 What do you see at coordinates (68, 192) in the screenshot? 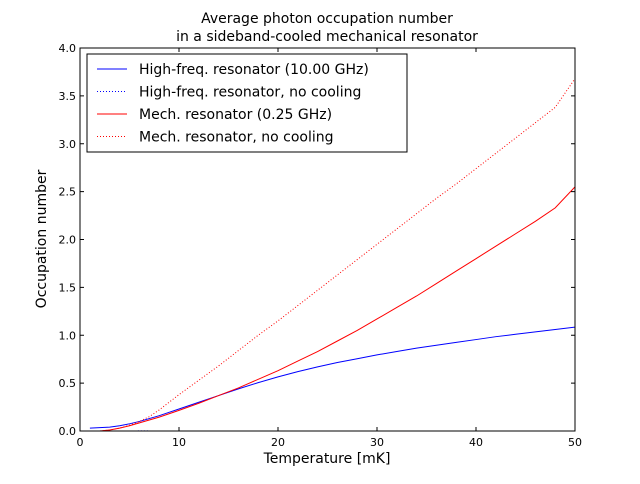
I see `y-tick-label: 2.5` at bounding box center [68, 192].